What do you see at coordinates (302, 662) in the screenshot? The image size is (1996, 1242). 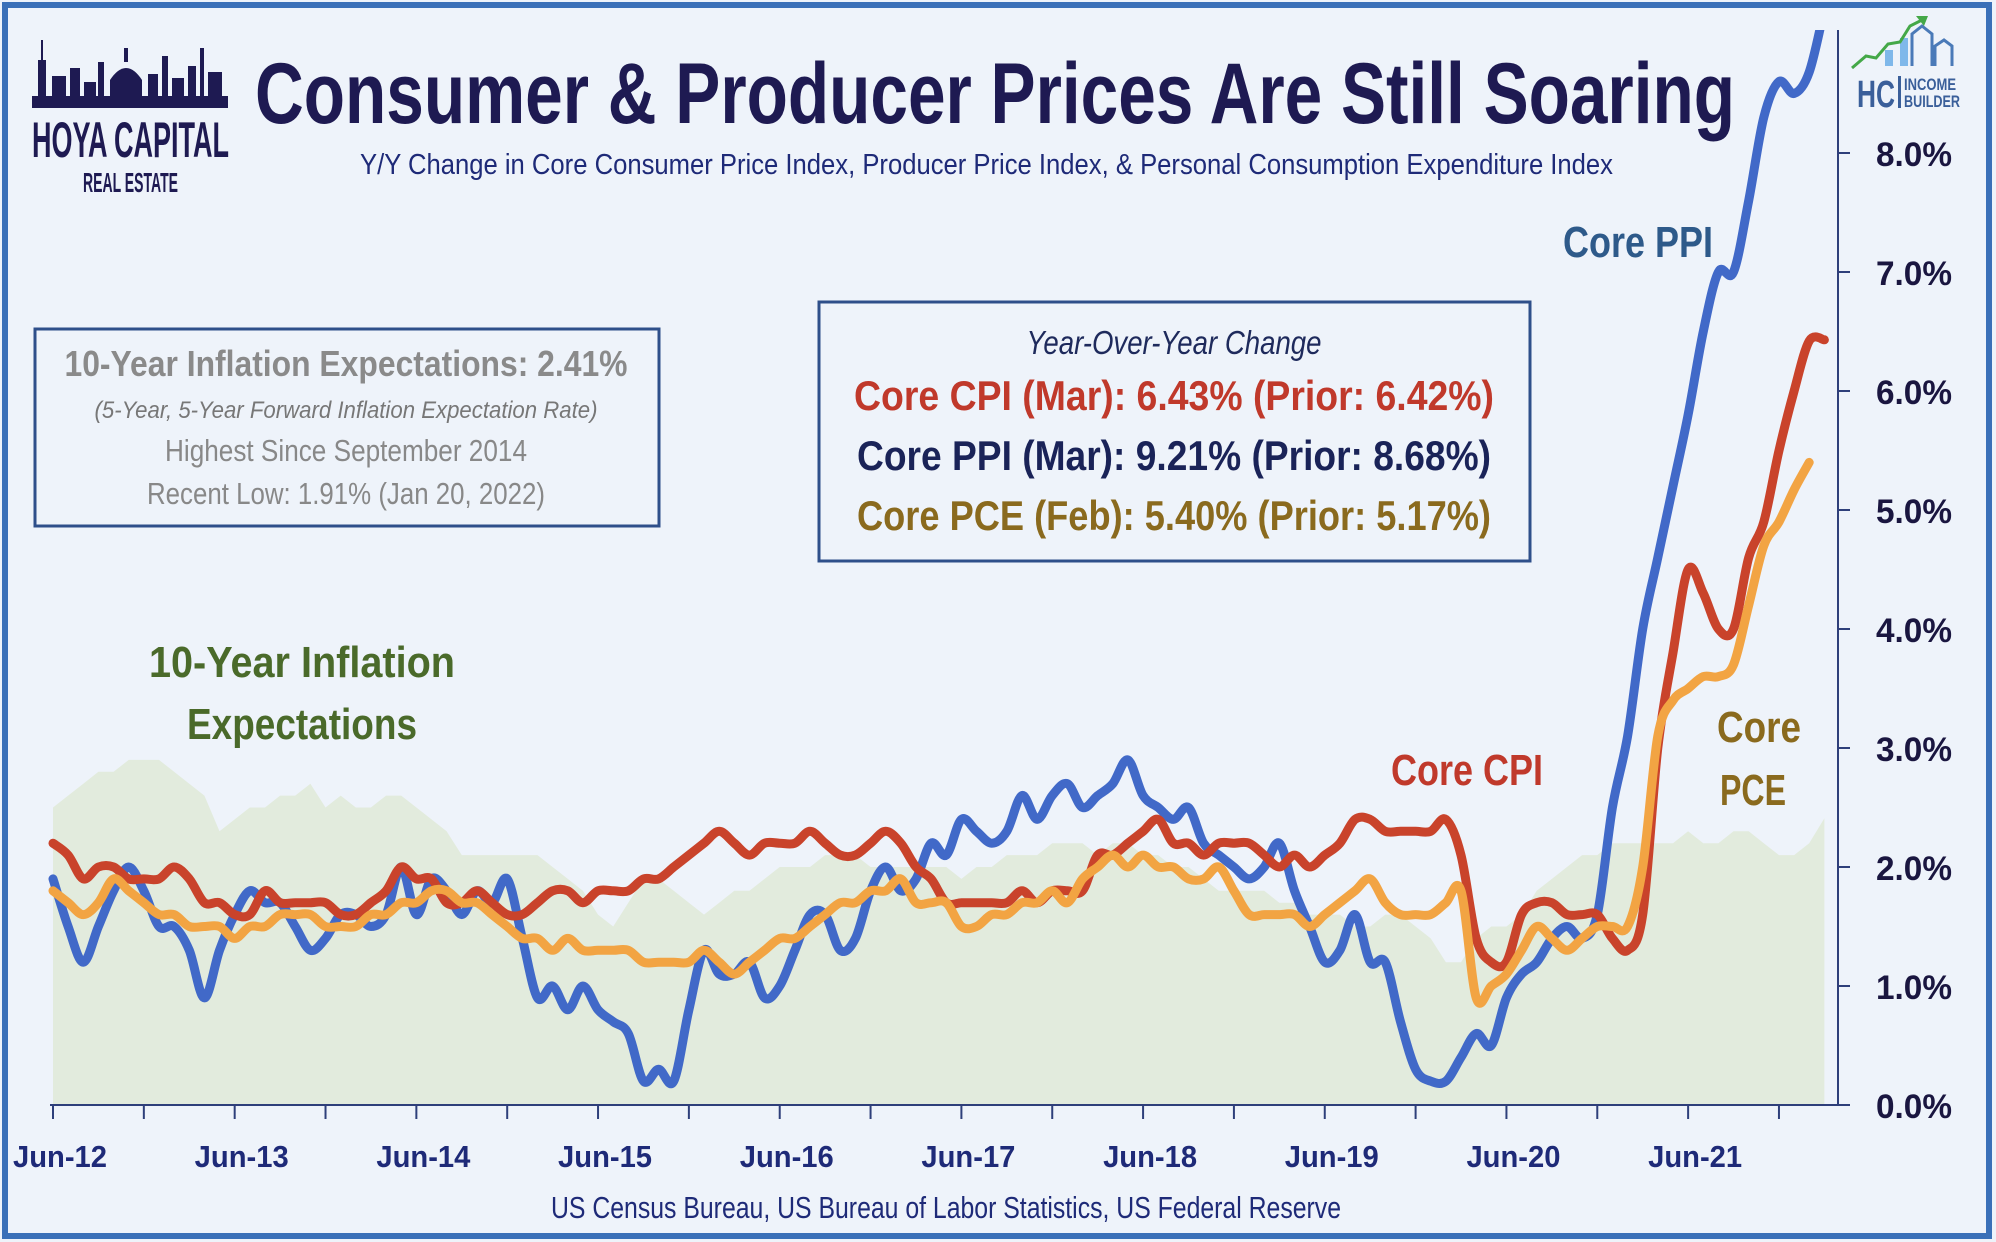 I see `expectations-label-line1: 10-Year Inflation` at bounding box center [302, 662].